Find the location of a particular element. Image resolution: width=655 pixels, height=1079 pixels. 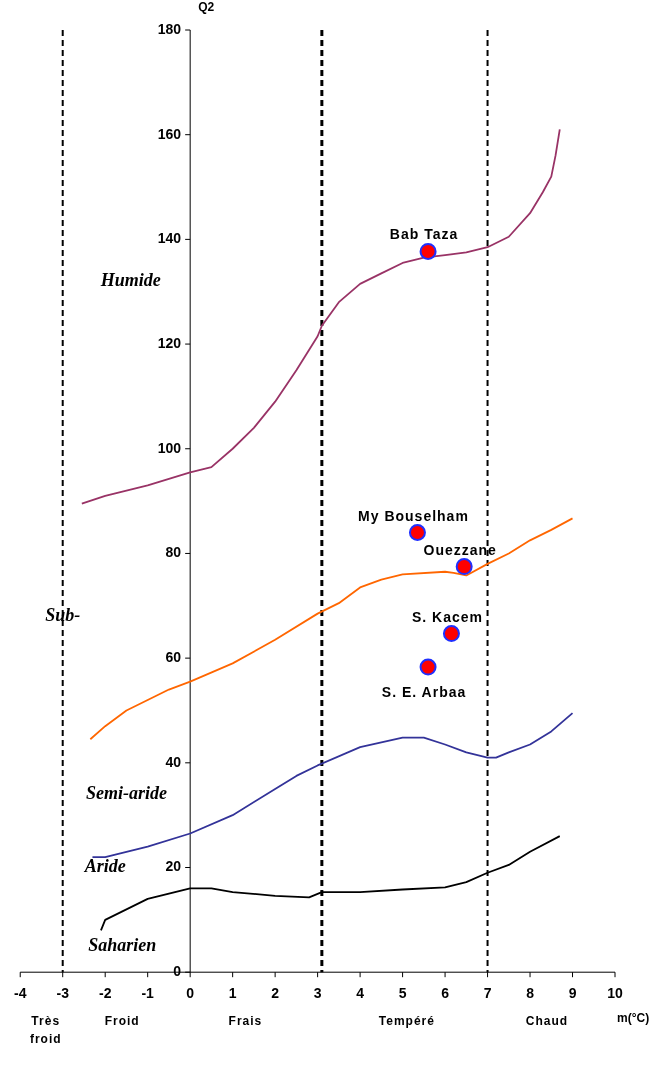

x-axis-title: m(°C) is located at coordinates (633, 1017).